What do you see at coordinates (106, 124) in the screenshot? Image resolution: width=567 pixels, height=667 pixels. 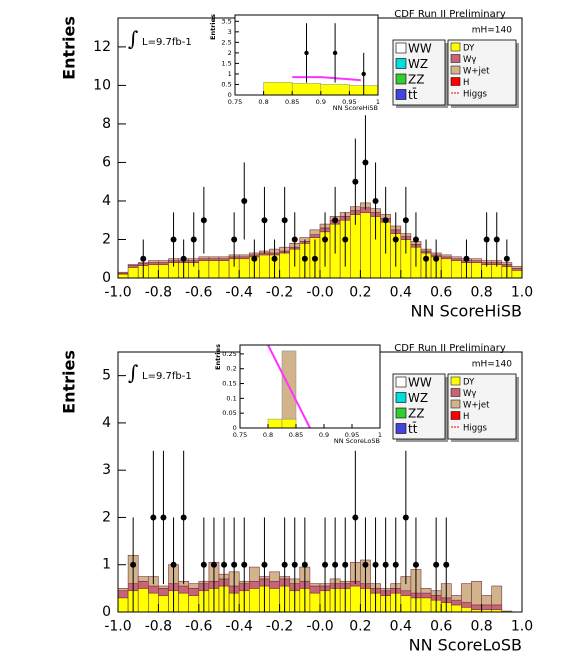 I see `y-tick-label: 8` at bounding box center [106, 124].